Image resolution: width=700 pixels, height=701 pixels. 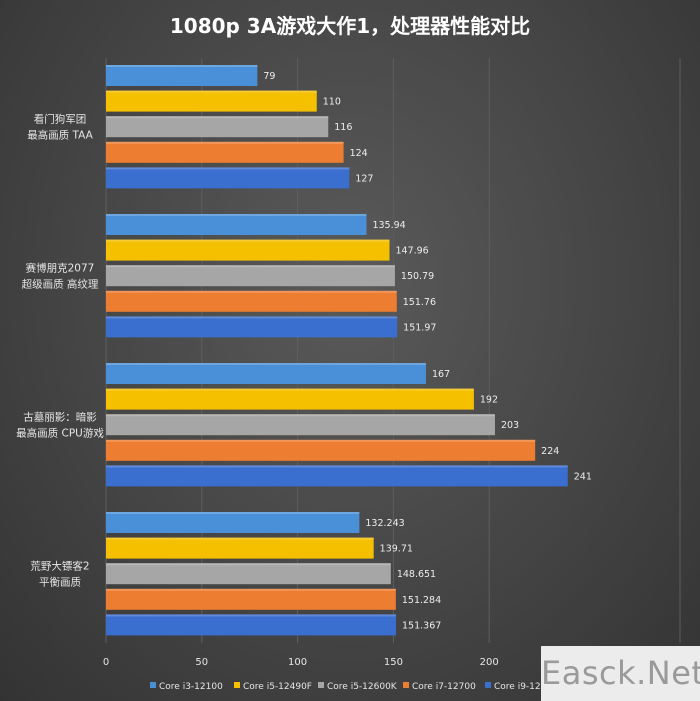 What do you see at coordinates (364, 178) in the screenshot?
I see `data-label: 127` at bounding box center [364, 178].